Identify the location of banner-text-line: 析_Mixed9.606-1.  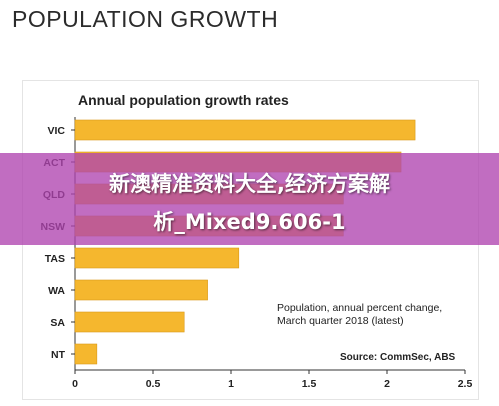
(249, 222).